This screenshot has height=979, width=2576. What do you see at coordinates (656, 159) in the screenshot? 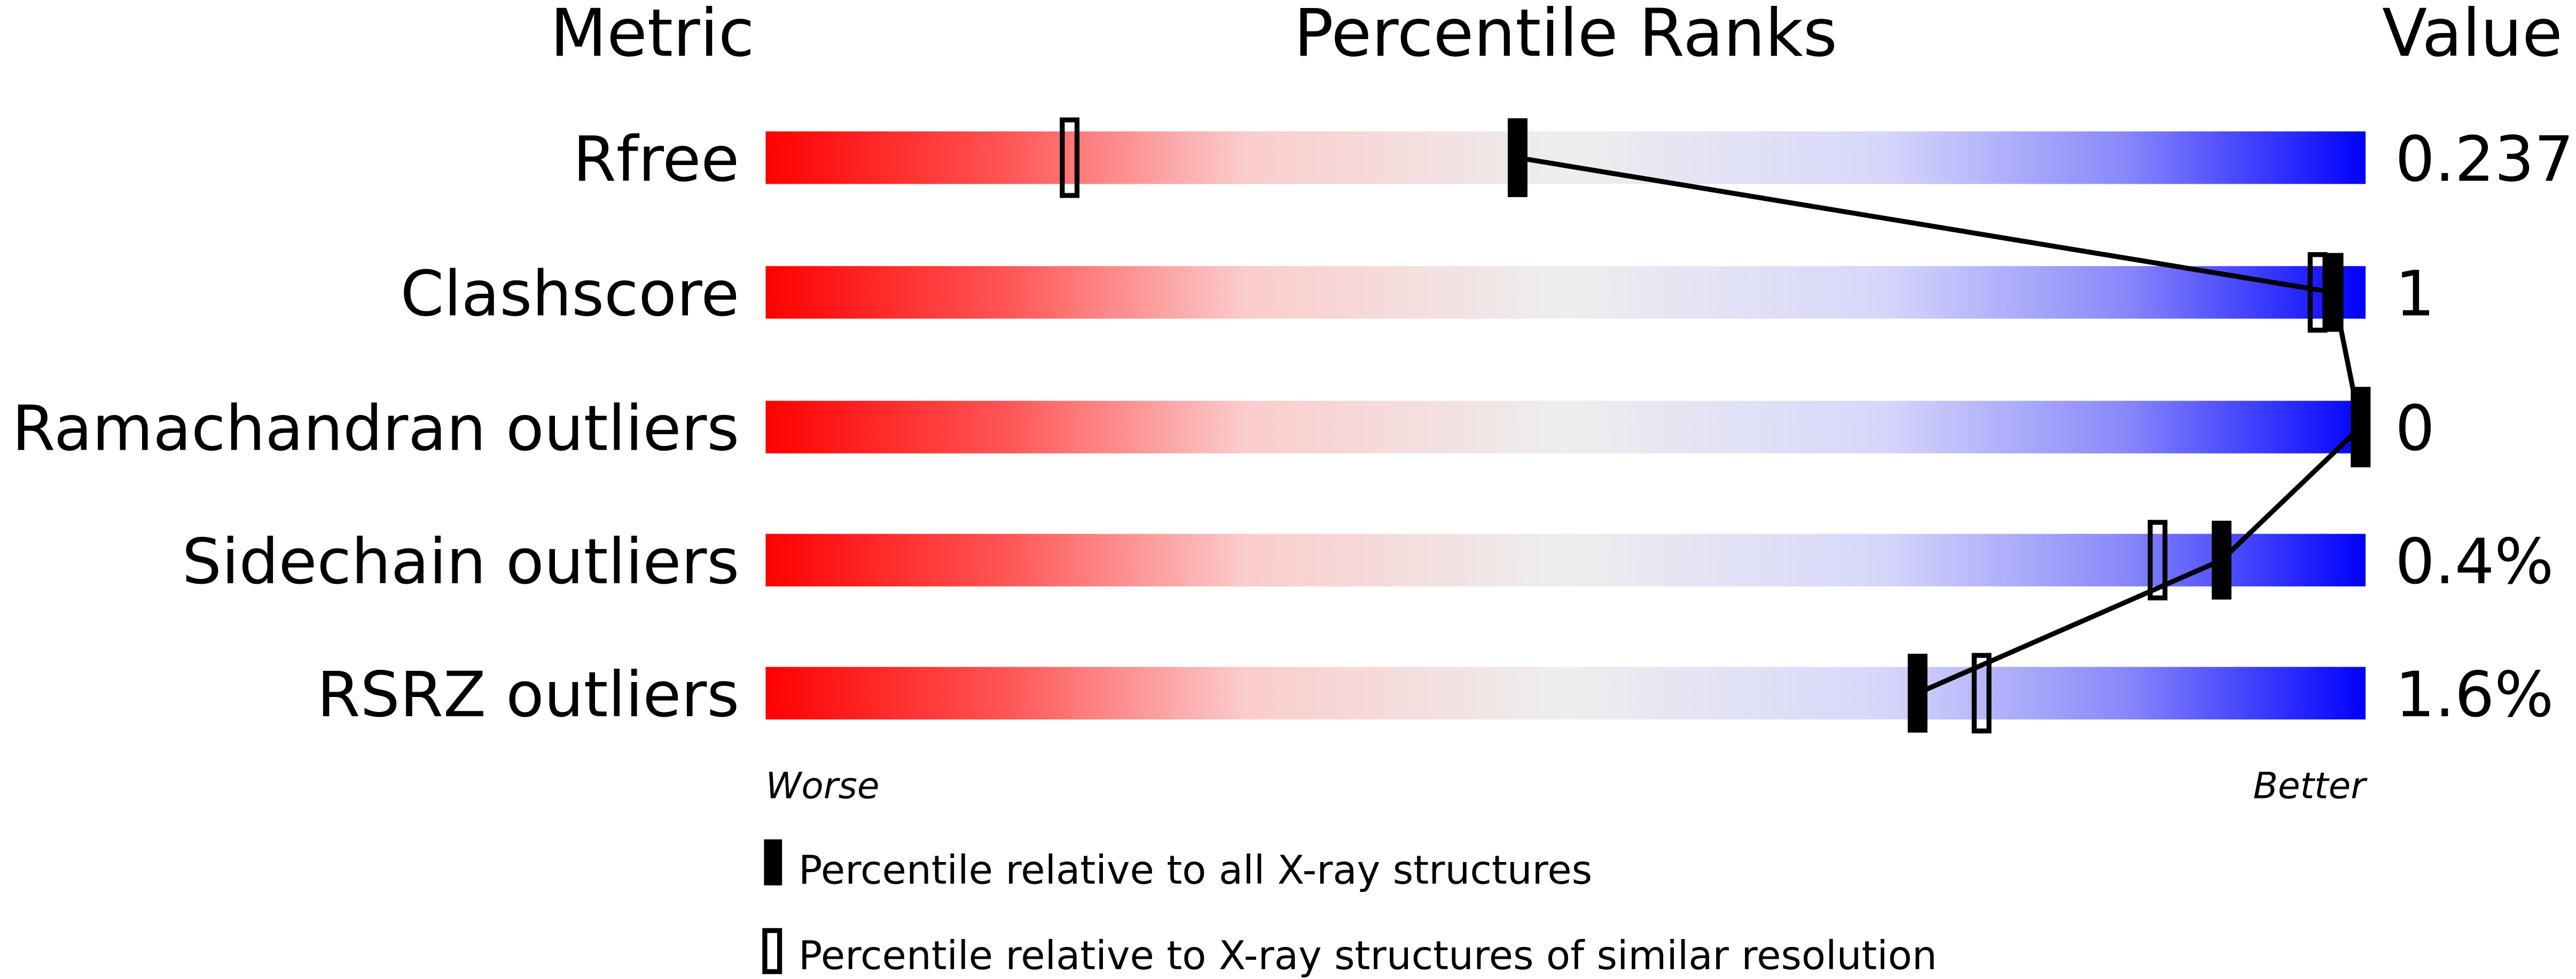
I see `metric-label: Rfree` at bounding box center [656, 159].